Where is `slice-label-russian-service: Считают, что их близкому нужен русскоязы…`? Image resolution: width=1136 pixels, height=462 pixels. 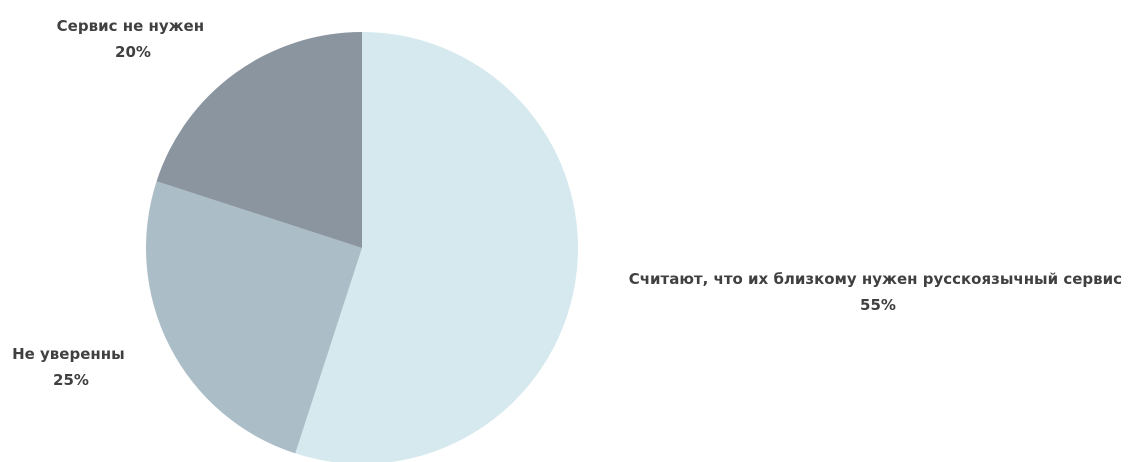 slice-label-russian-service: Считают, что их близкому нужен русскоязы… is located at coordinates (878, 292).